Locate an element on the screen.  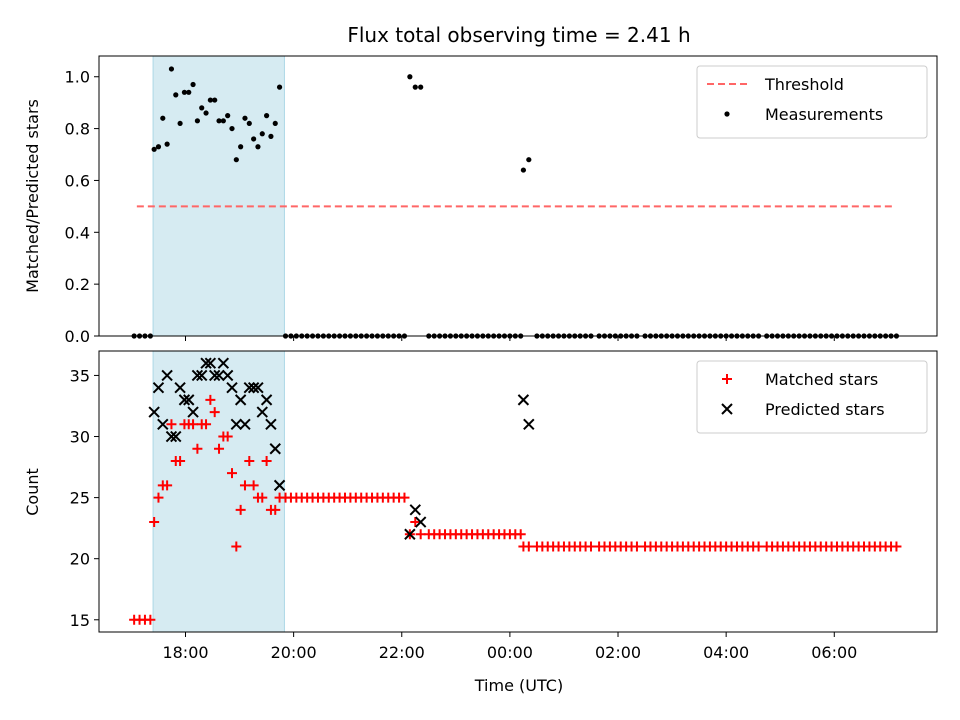
x-tick-label-4: 02:00 is located at coordinates (618, 652).